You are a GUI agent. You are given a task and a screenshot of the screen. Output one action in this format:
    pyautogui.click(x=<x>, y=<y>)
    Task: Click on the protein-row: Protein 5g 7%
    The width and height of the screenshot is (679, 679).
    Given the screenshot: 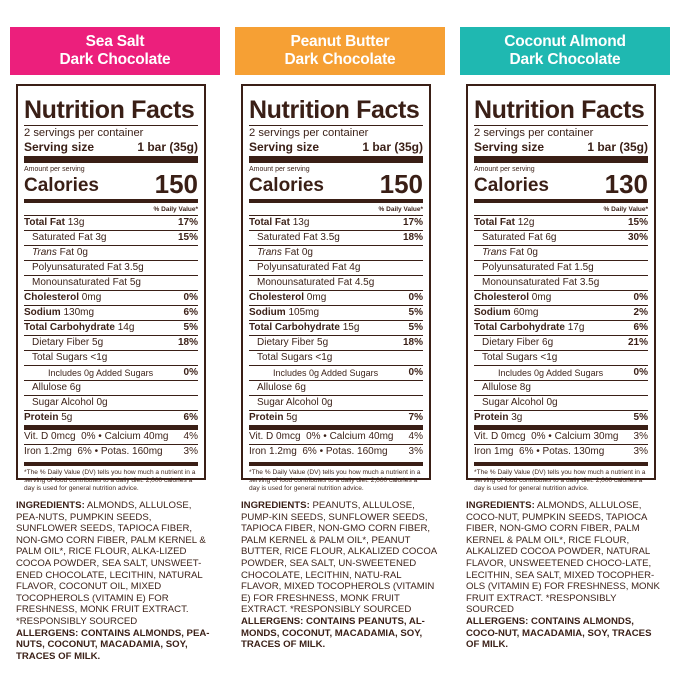 What is the action you would take?
    pyautogui.click(x=336, y=418)
    